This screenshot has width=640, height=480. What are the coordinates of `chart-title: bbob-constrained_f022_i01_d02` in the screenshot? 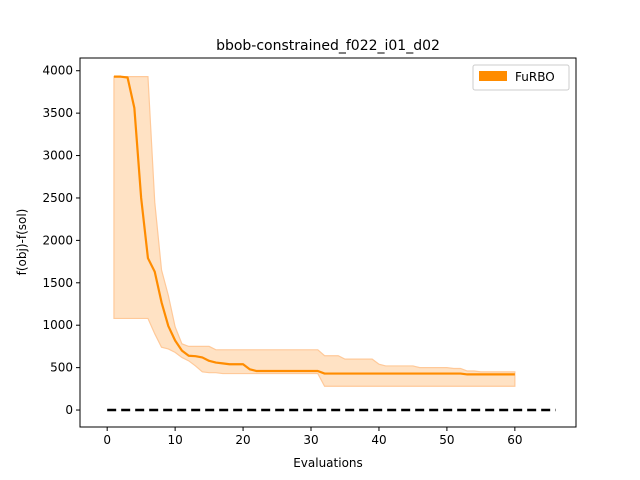 It's located at (328, 46).